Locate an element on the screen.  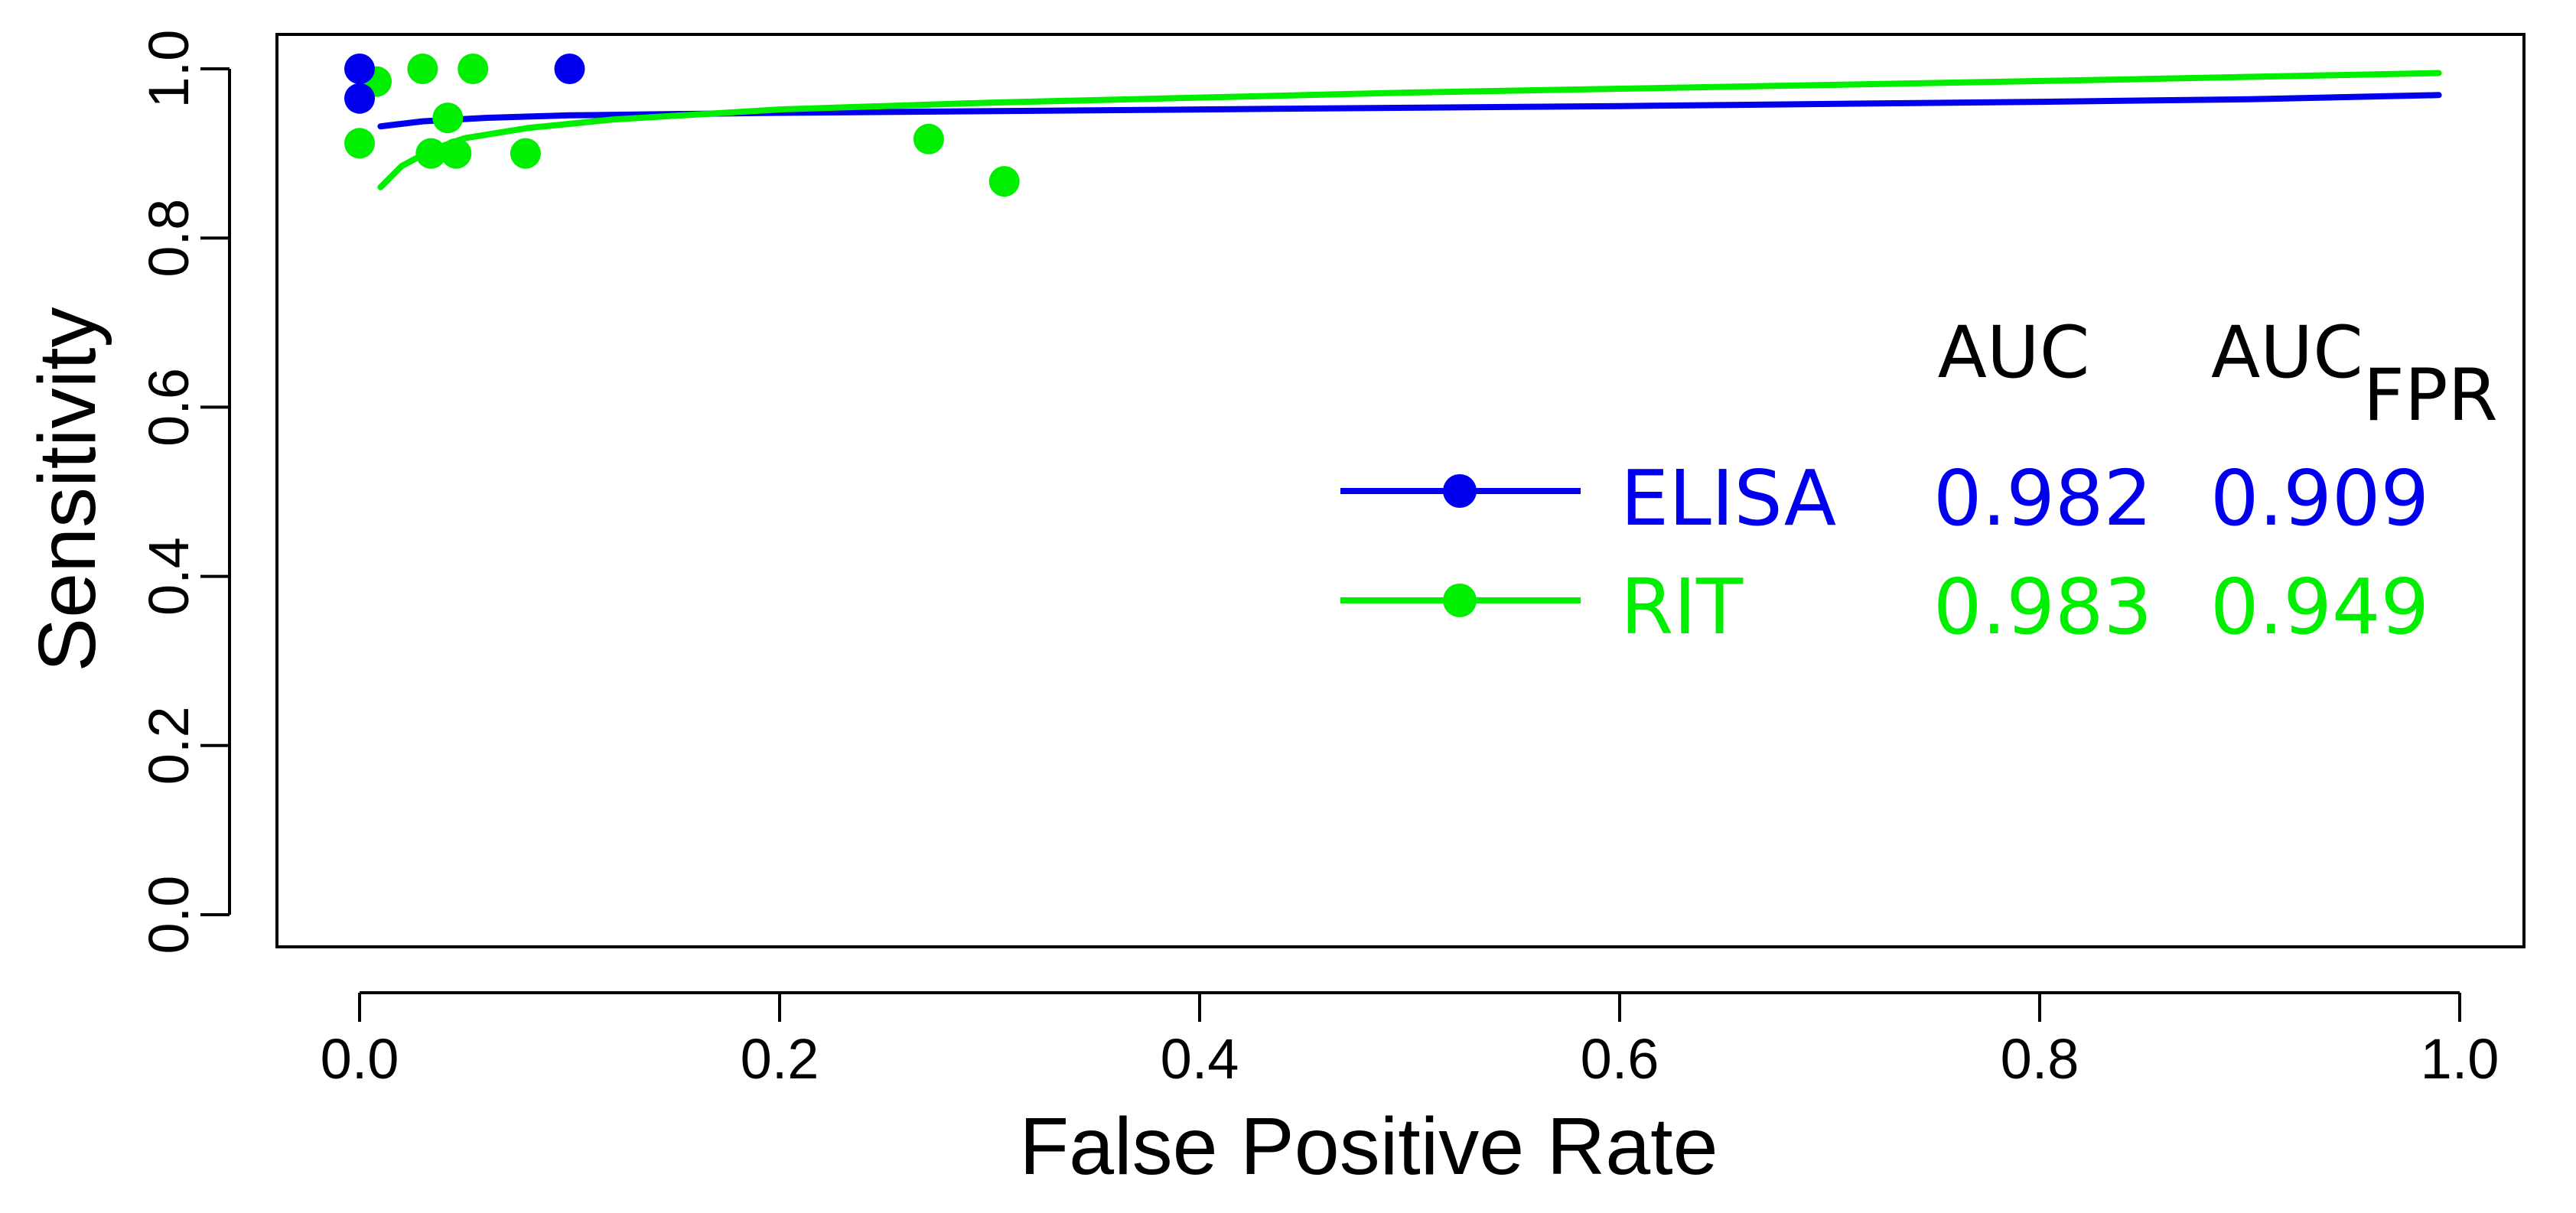
x-tick-label: 0.8 is located at coordinates (2040, 1059).